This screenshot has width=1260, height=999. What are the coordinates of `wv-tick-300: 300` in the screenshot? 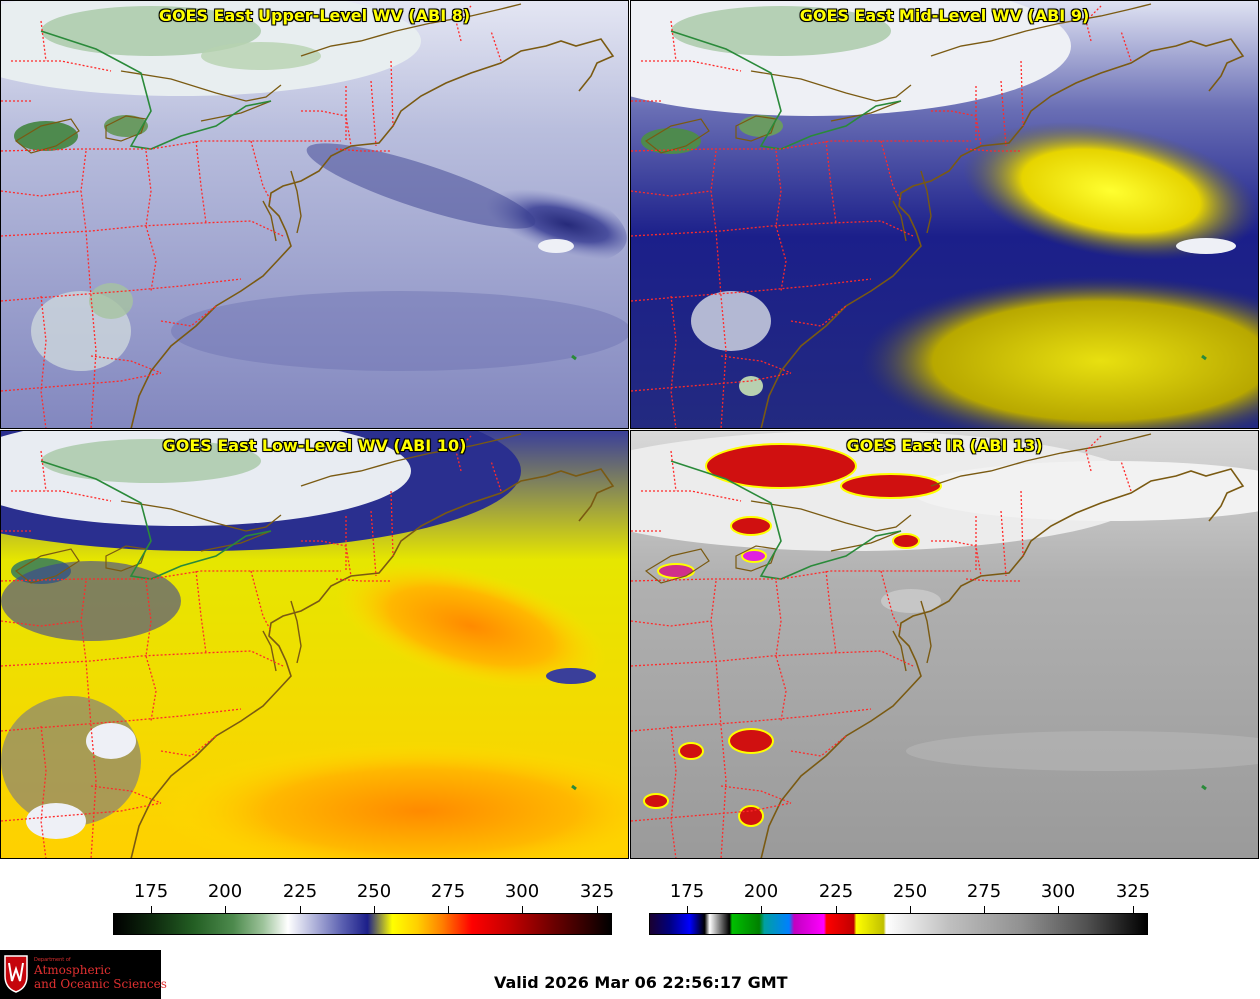 It's located at (522, 891).